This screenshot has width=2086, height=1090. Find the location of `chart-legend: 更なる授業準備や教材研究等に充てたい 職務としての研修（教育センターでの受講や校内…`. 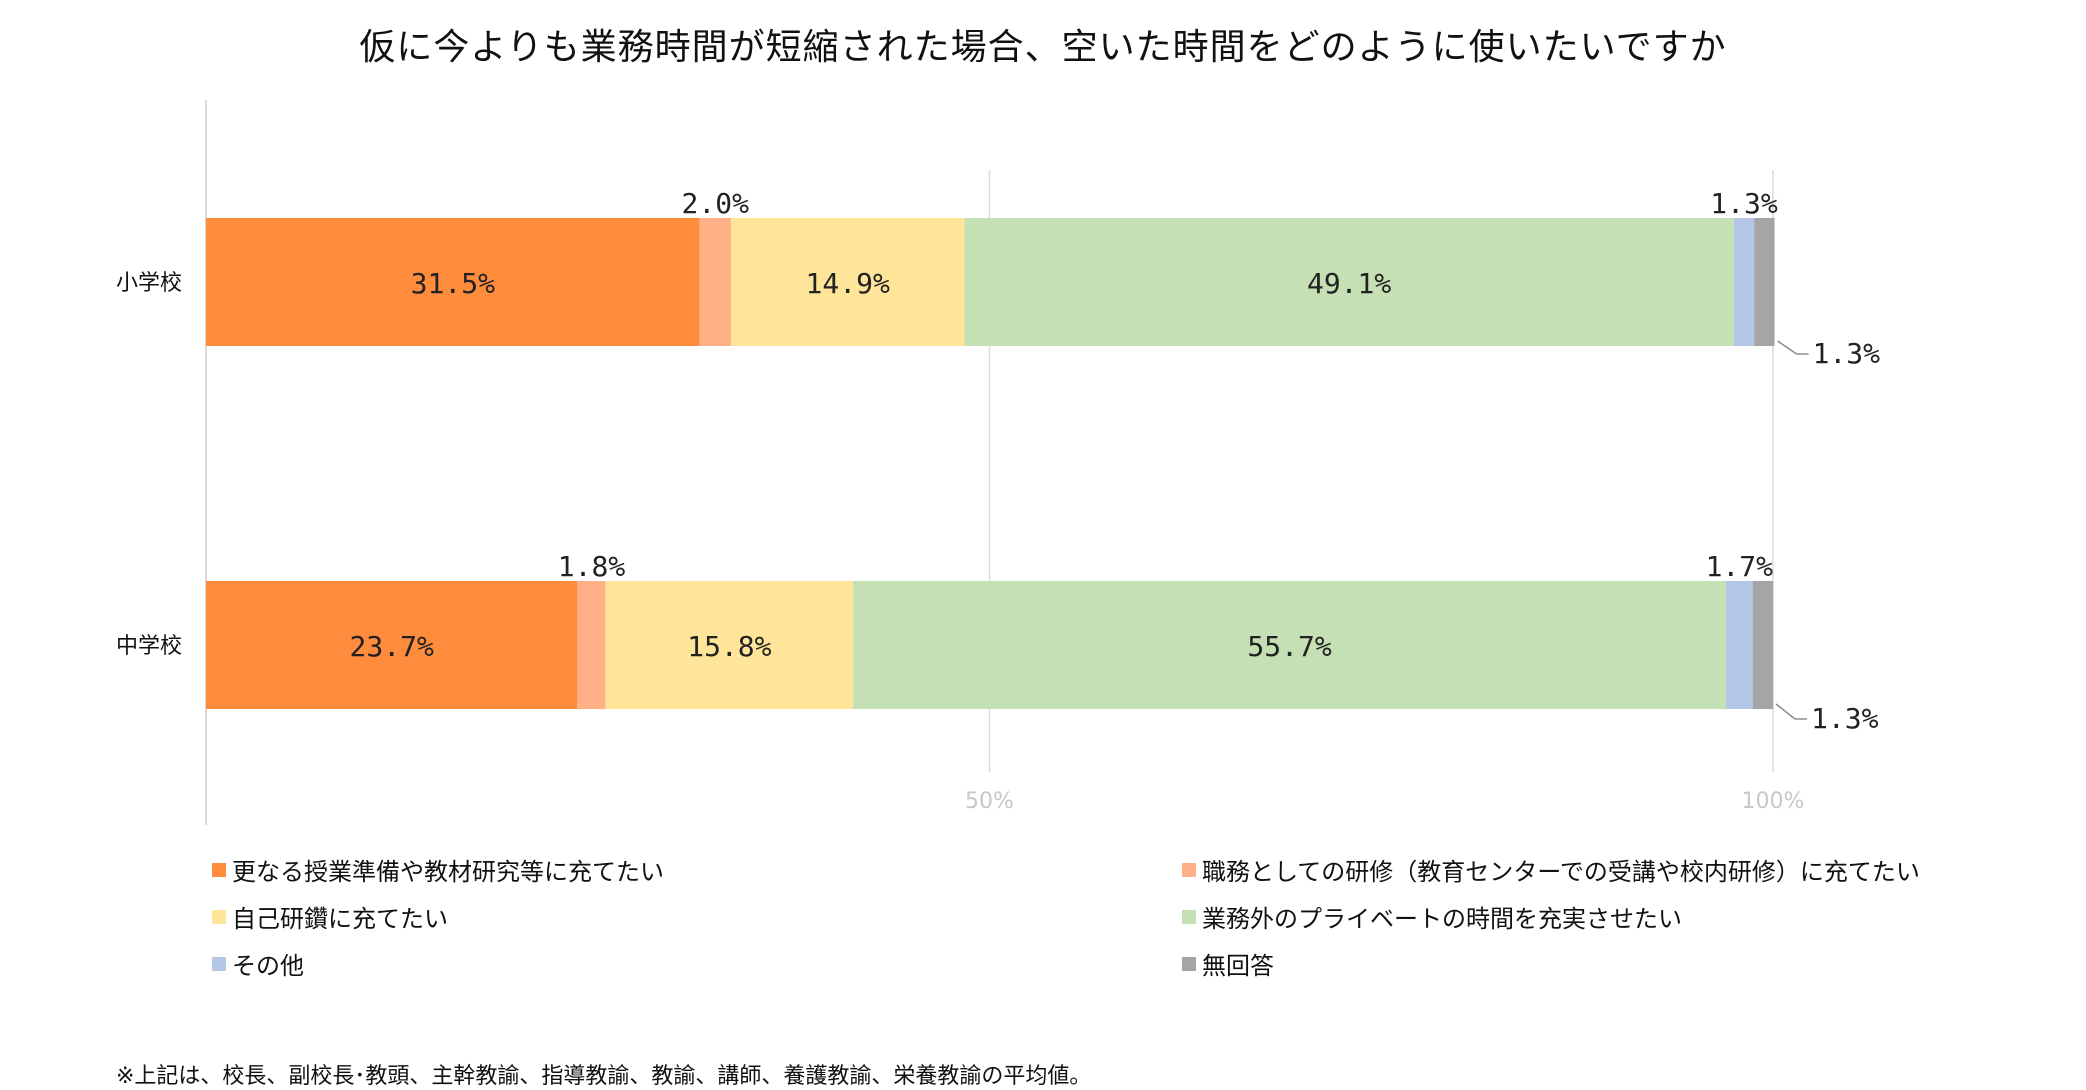

chart-legend: 更なる授業準備や教材研究等に充てたい 職務としての研修（教育センターでの受講や校内… is located at coordinates (1122, 916).